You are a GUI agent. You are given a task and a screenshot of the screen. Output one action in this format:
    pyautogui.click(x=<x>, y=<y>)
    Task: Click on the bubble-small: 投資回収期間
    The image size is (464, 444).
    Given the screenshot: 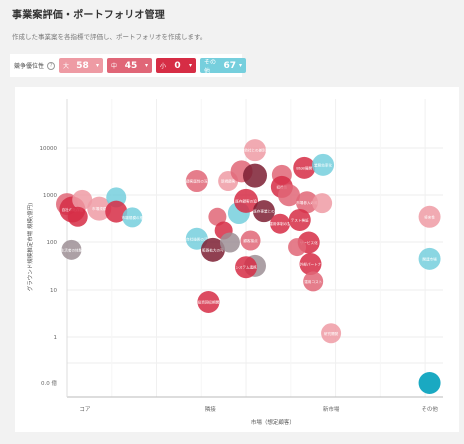 What is the action you would take?
    pyautogui.click(x=208, y=302)
    